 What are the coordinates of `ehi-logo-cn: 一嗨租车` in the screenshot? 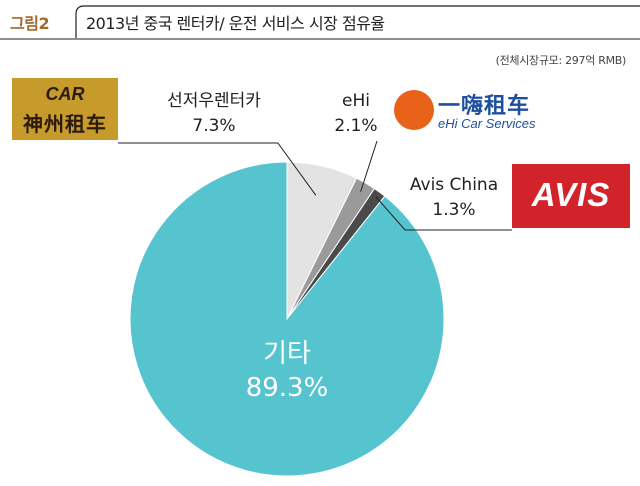 It's located at (484, 106).